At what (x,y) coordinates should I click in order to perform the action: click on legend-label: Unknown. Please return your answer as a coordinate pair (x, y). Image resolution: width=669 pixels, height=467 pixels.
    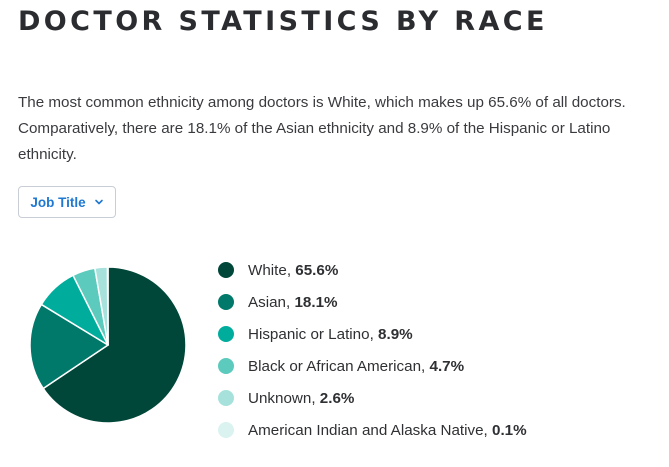
    Looking at the image, I should click on (280, 398).